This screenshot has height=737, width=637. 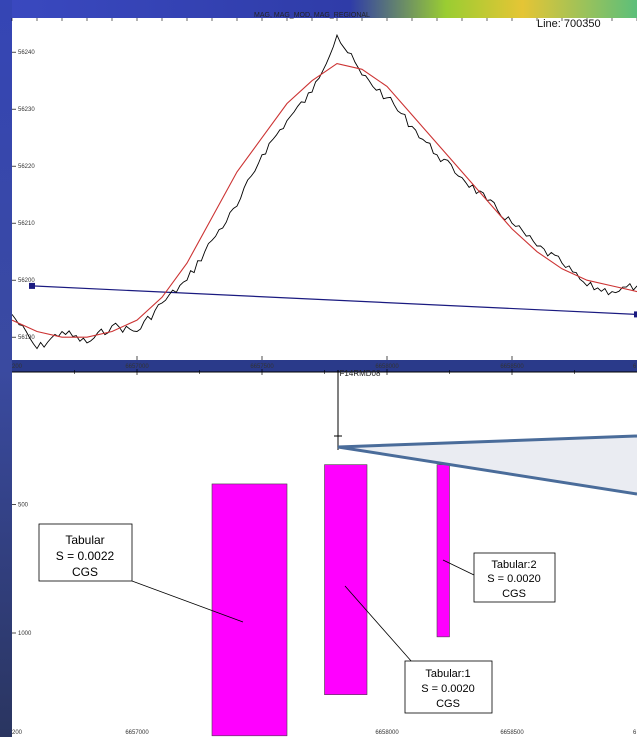 What do you see at coordinates (25, 634) in the screenshot?
I see `section-y-tick-label: 1000` at bounding box center [25, 634].